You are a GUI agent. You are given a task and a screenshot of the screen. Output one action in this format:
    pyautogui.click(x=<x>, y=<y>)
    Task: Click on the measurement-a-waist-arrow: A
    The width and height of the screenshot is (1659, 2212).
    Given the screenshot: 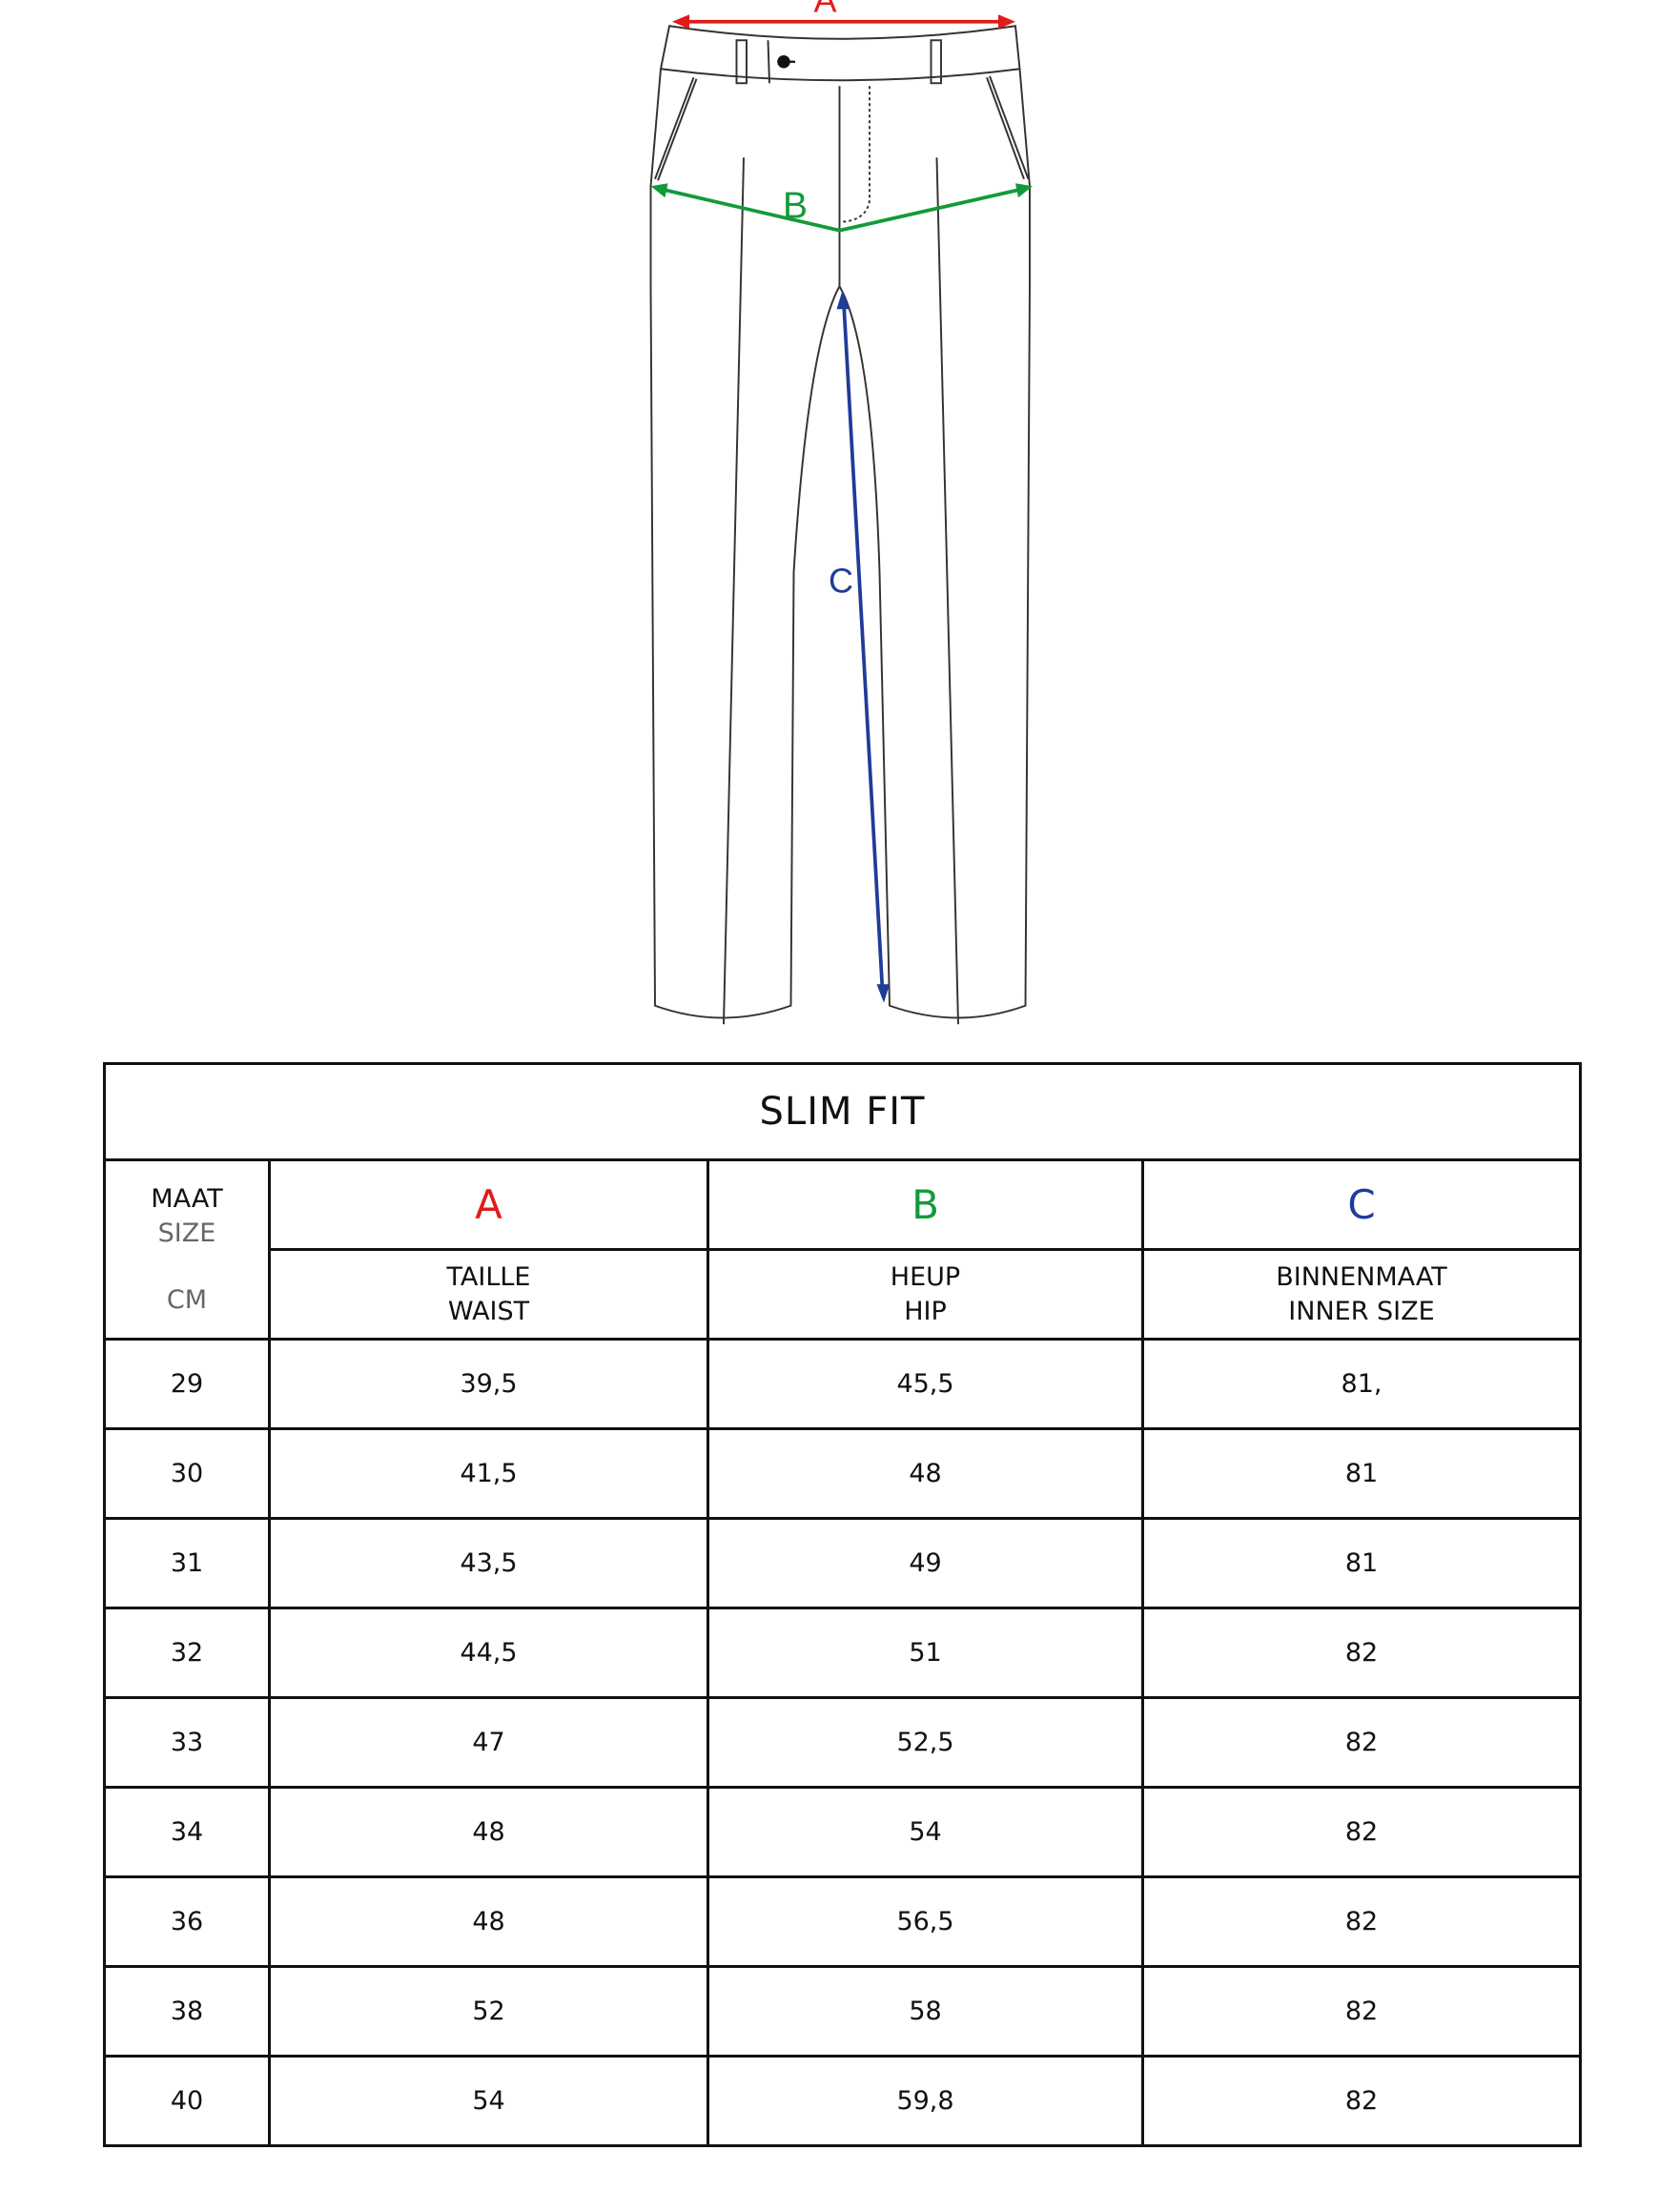 What is the action you would take?
    pyautogui.click(x=843, y=15)
    